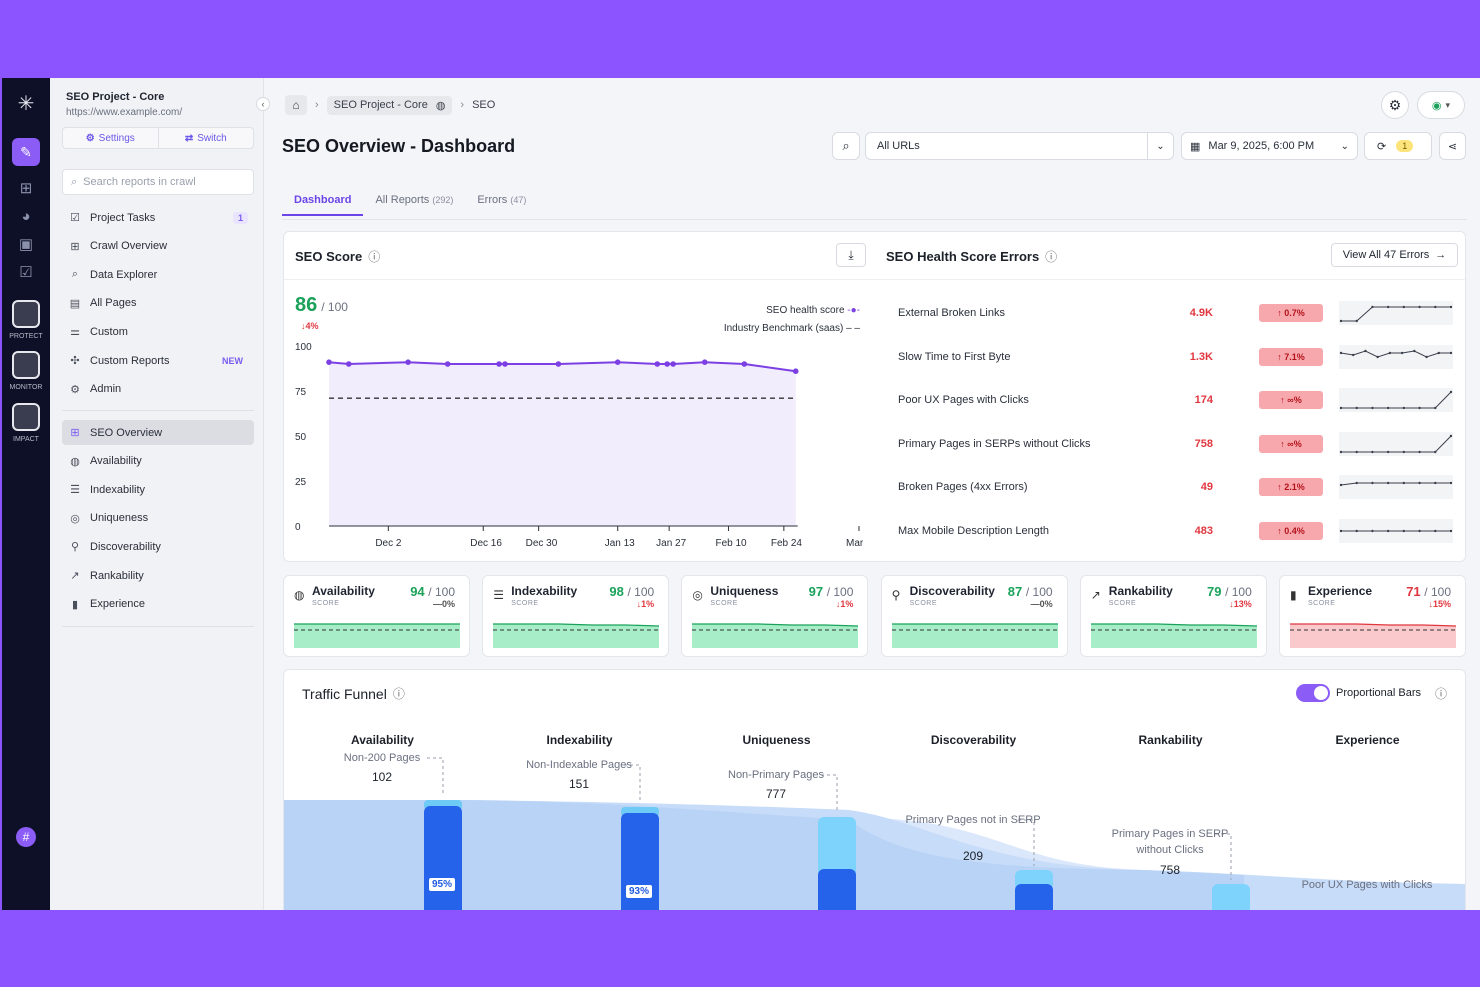  Describe the element at coordinates (158, 217) in the screenshot. I see `sidebar-item-project-tasks: ☑ Project Tasks 1` at that location.